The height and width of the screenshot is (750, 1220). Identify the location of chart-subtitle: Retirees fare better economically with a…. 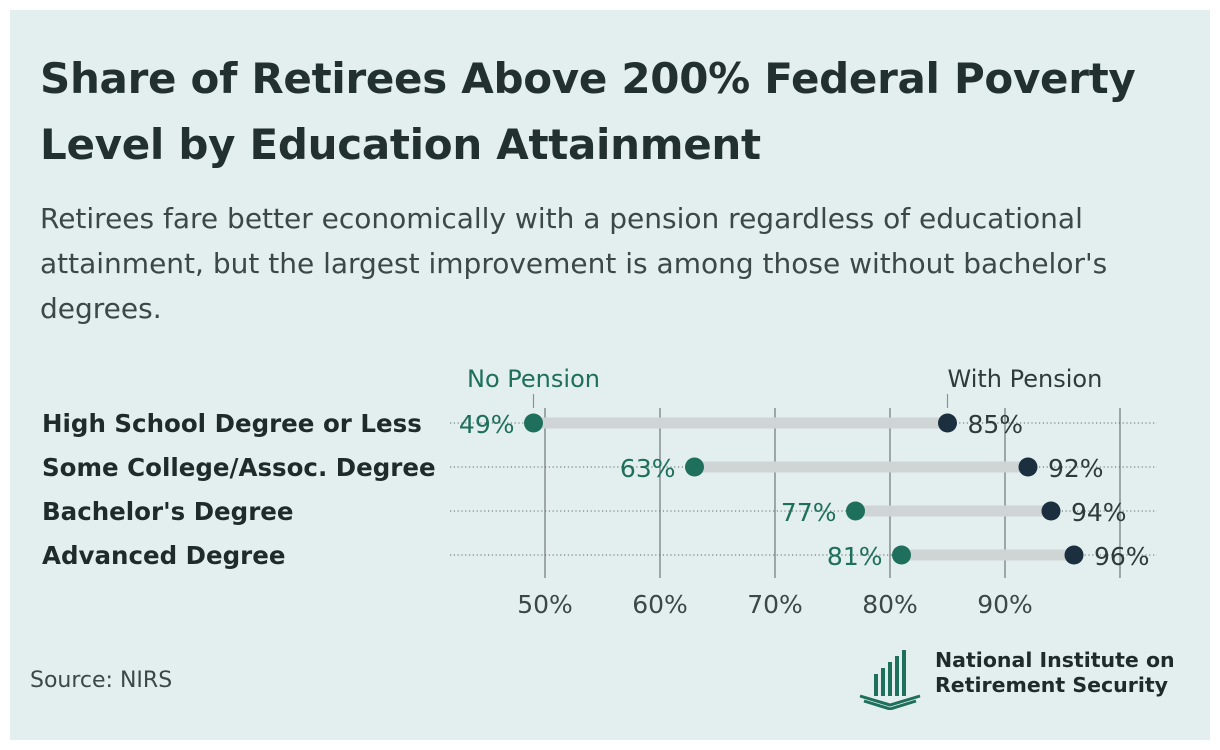
(574, 263).